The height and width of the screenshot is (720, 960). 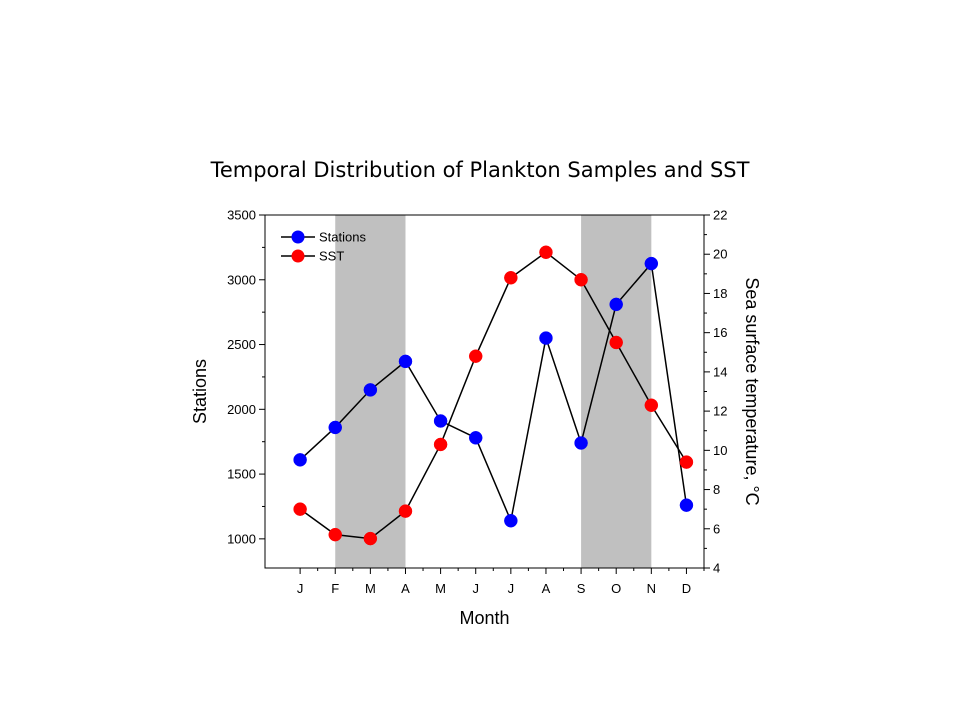 What do you see at coordinates (484, 618) in the screenshot?
I see `x-axis-title: Month` at bounding box center [484, 618].